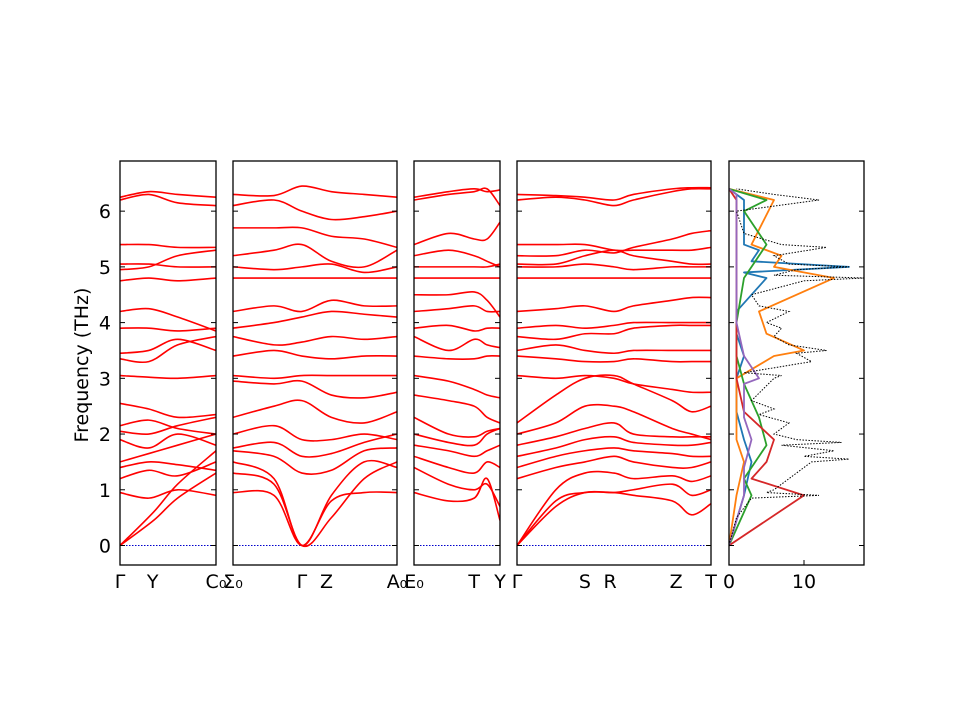 This screenshot has width=960, height=720. Describe the element at coordinates (414, 582) in the screenshot. I see `x-tick-label: E₀` at that location.